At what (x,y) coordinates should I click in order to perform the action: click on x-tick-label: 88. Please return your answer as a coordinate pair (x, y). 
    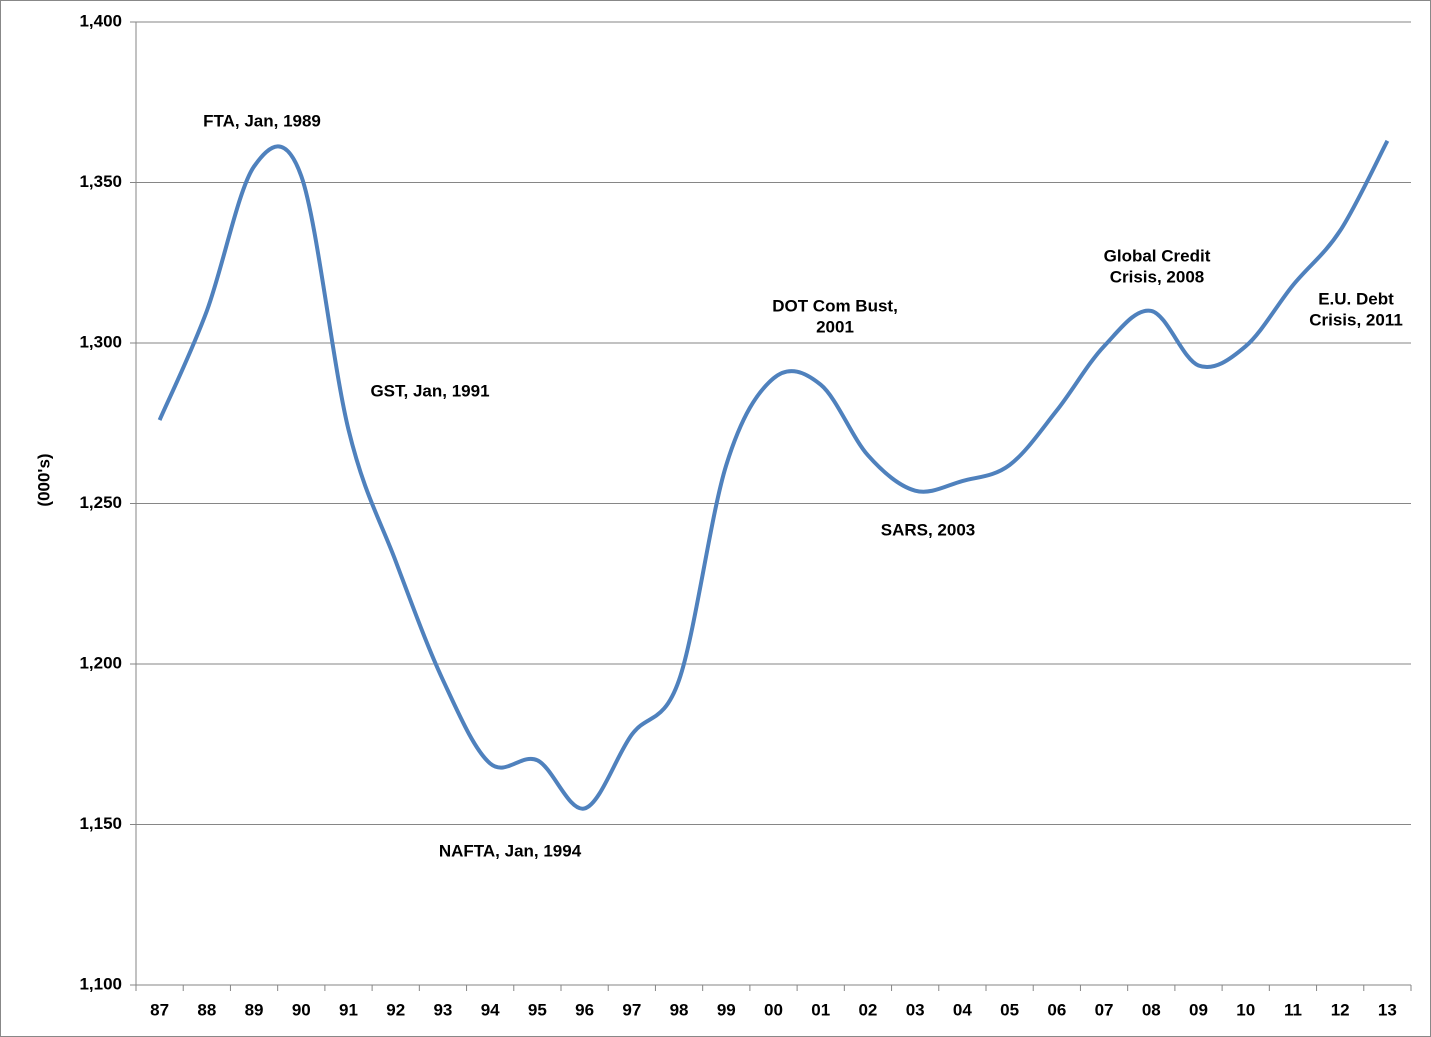
    Looking at the image, I should click on (206, 1009).